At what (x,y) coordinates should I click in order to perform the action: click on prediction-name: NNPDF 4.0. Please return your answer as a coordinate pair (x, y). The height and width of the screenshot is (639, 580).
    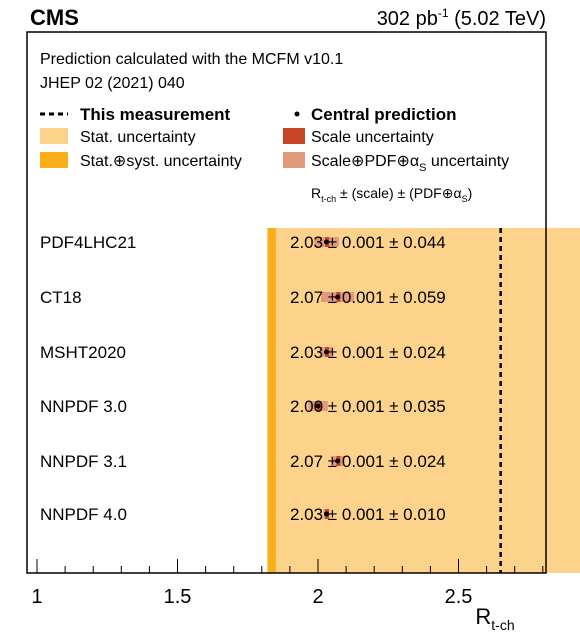
    Looking at the image, I should click on (83, 514).